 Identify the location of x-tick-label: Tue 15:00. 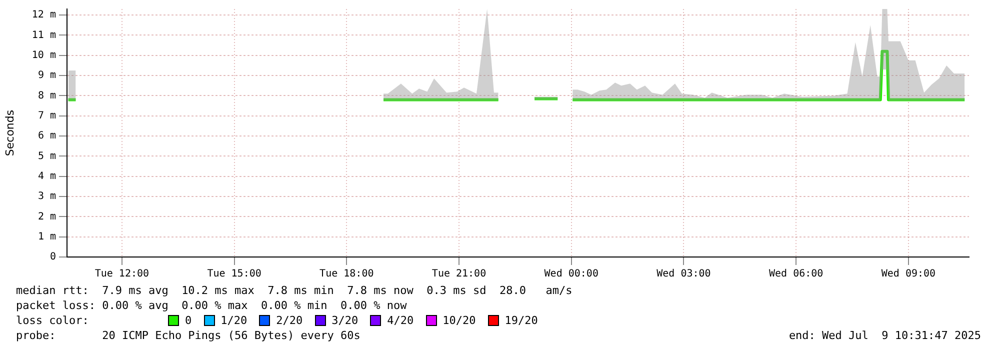
(234, 274).